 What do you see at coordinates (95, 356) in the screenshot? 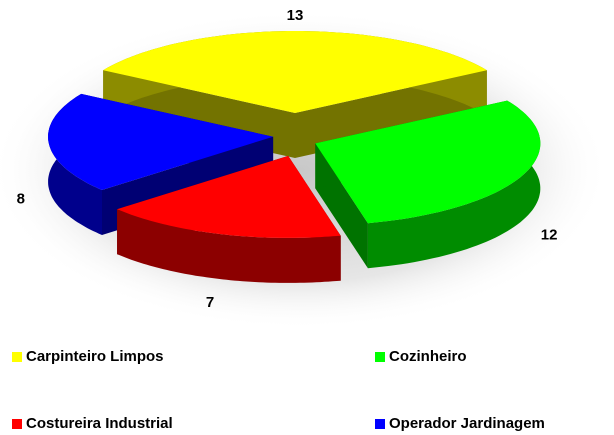
I see `legend-label: Carpinteiro Limpos` at bounding box center [95, 356].